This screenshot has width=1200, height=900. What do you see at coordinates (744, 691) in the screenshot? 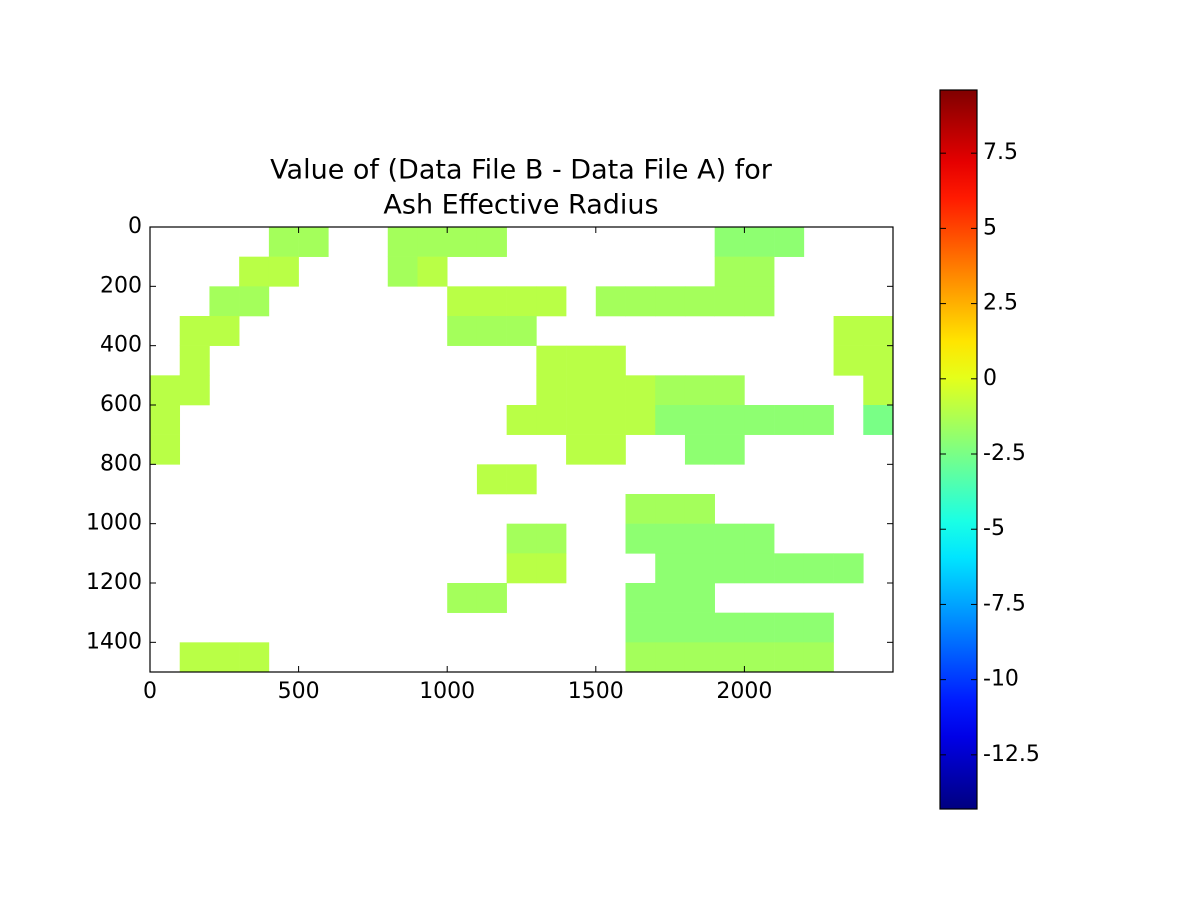
I see `x-tick-label: 2000` at bounding box center [744, 691].